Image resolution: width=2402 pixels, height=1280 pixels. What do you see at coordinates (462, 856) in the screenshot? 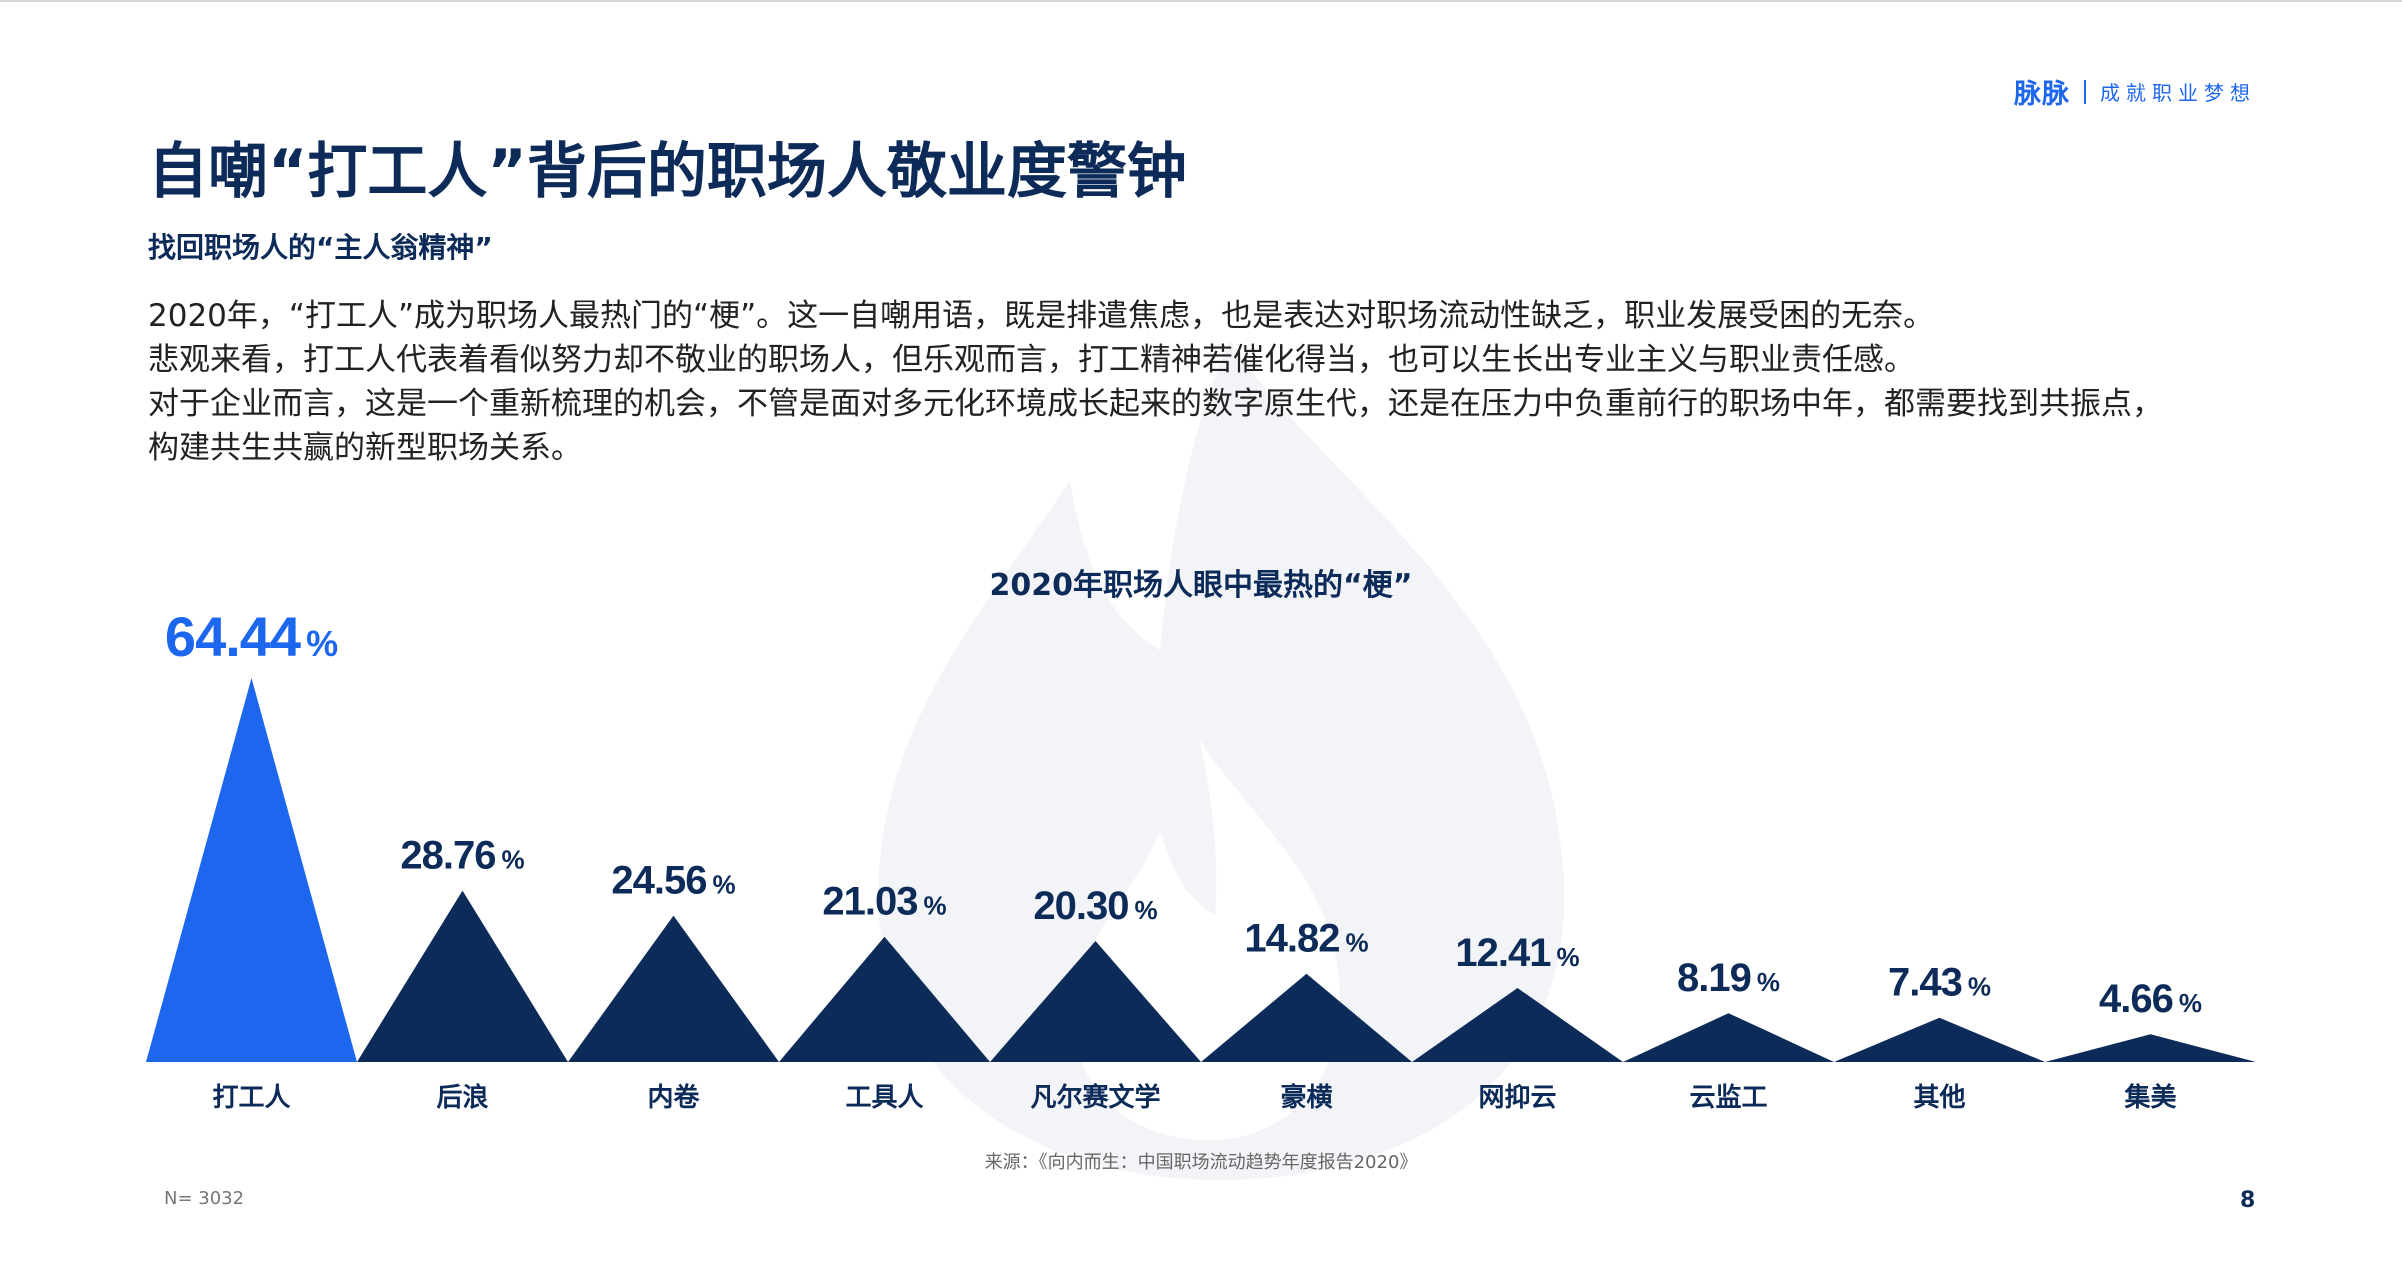
I see `value-label: 28.76%` at bounding box center [462, 856].